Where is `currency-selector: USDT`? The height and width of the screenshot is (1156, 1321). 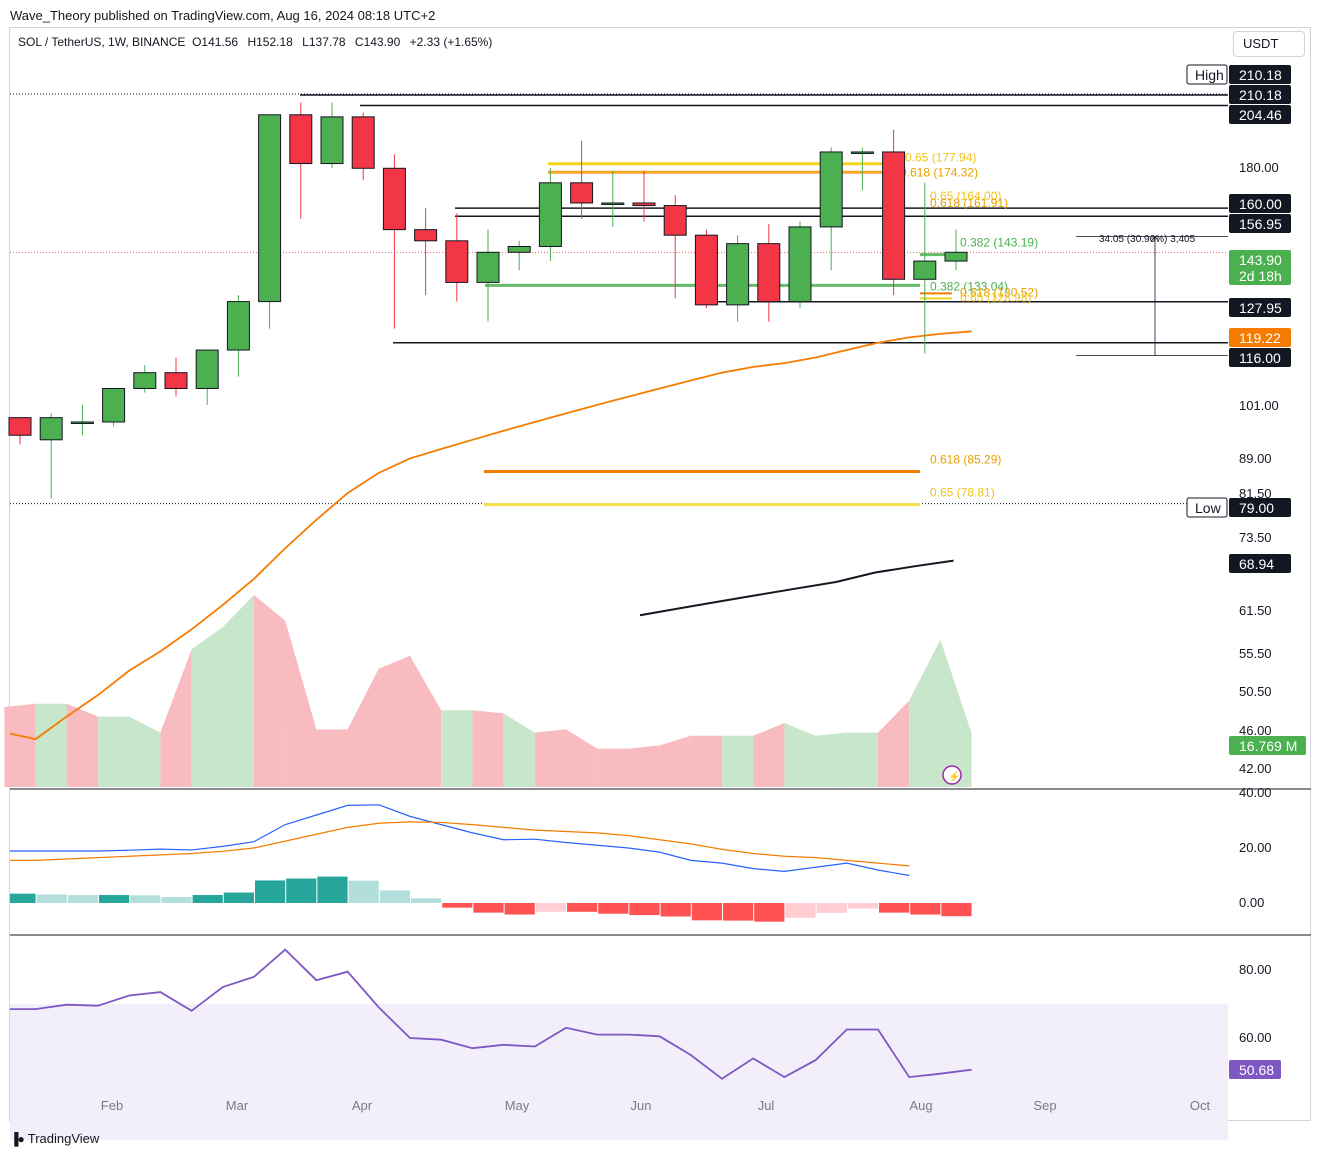
currency-selector: USDT is located at coordinates (1269, 44).